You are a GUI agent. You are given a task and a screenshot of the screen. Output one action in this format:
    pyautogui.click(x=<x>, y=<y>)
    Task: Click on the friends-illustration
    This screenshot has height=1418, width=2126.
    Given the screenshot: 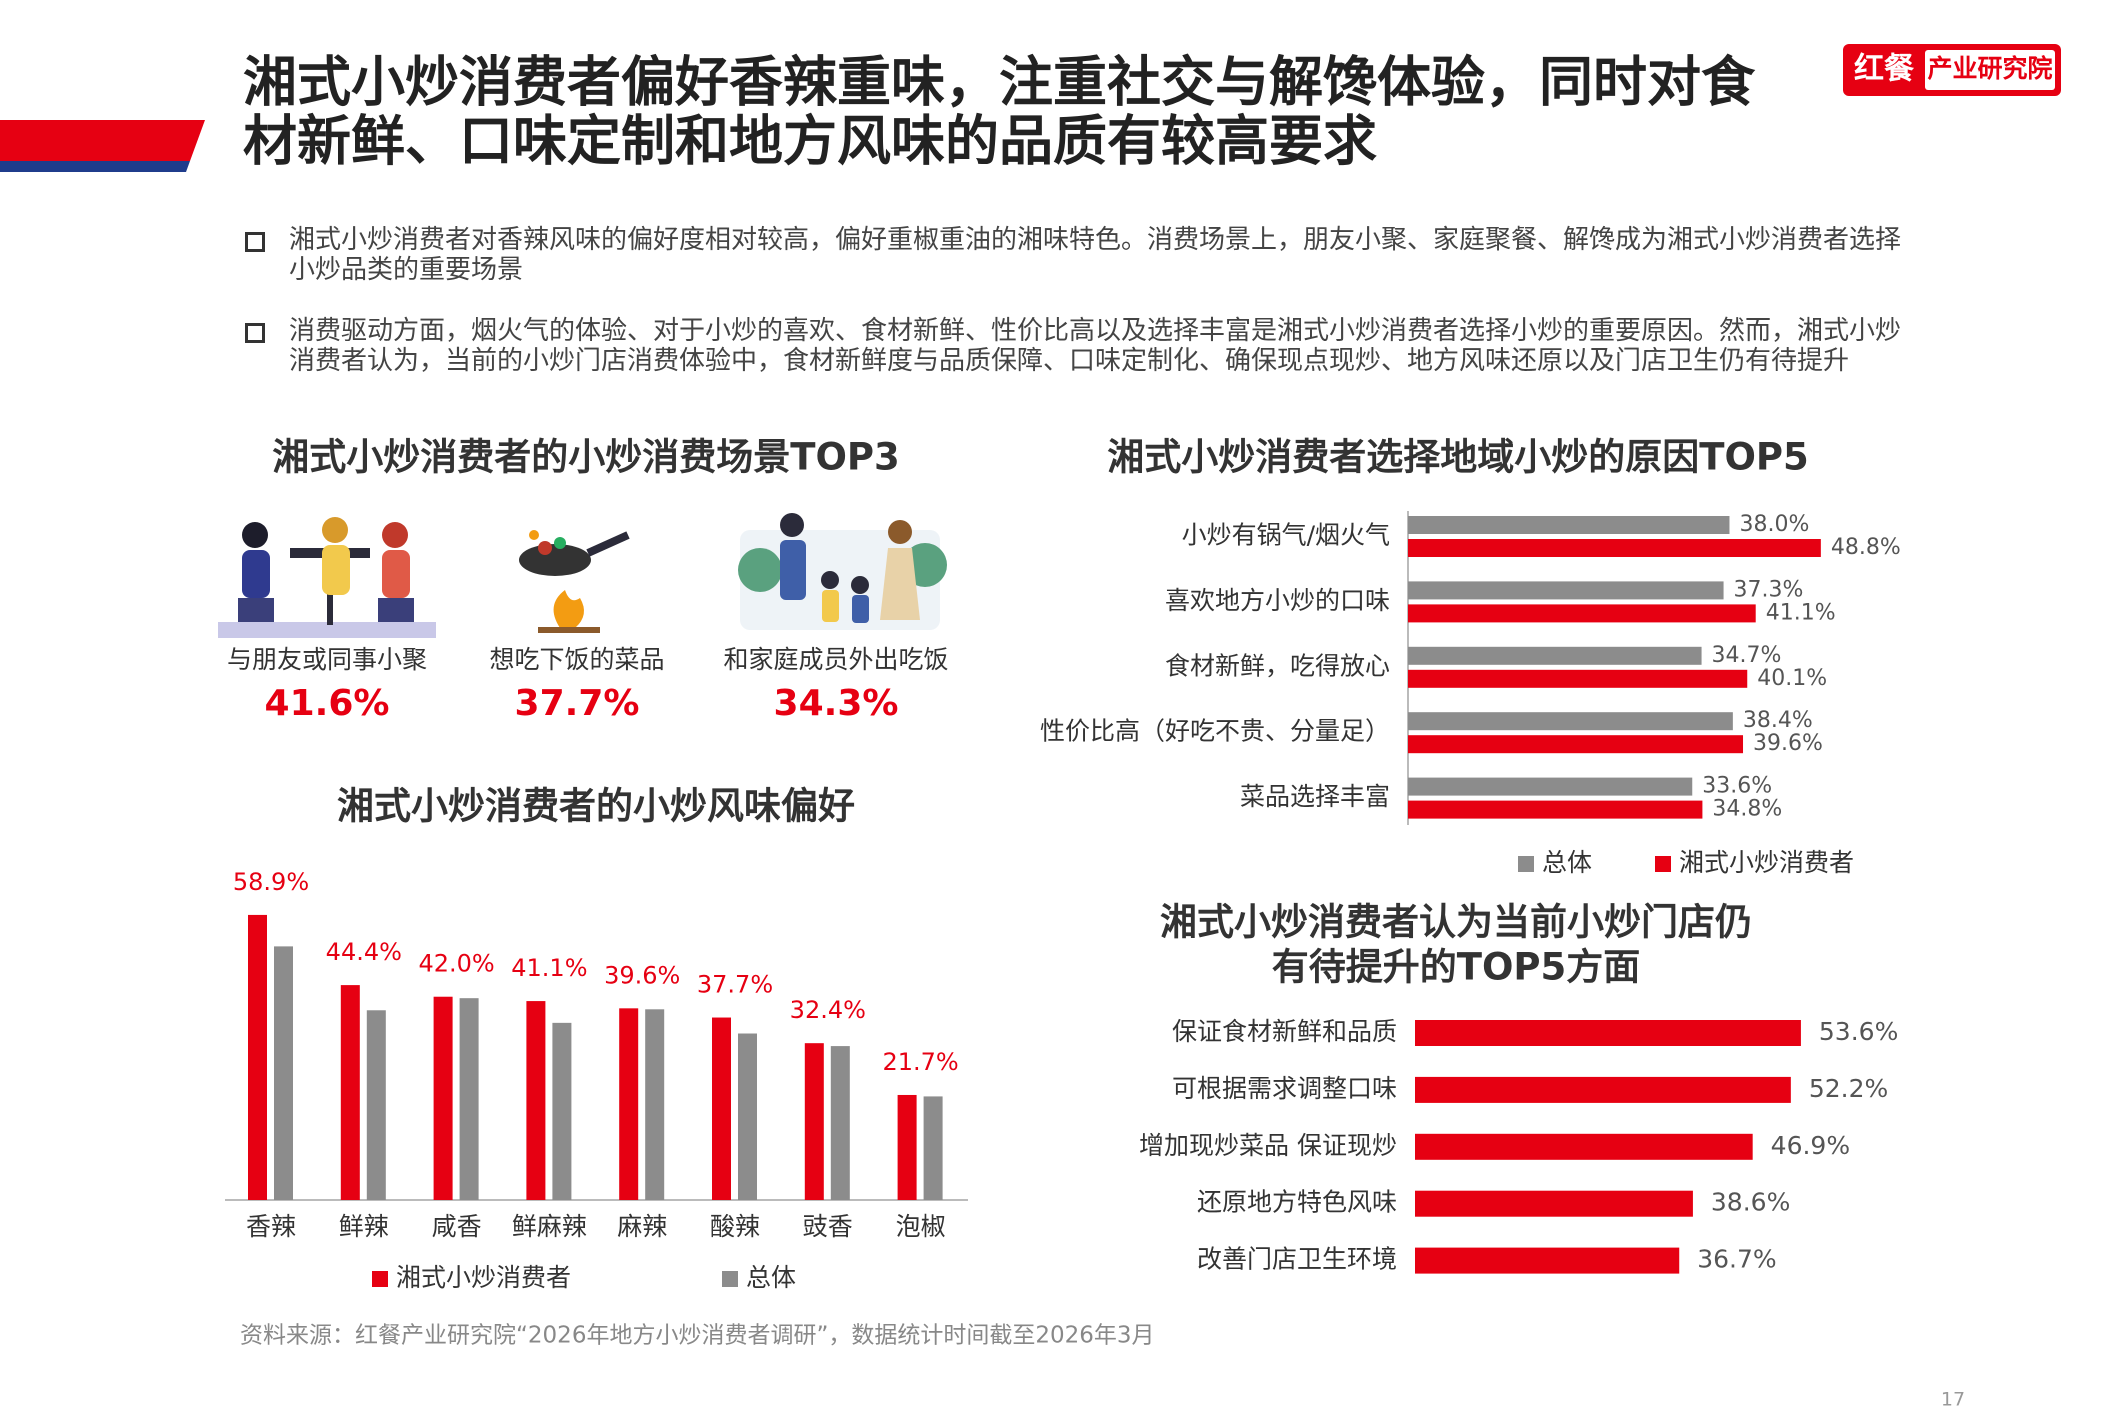 What is the action you would take?
    pyautogui.click(x=327, y=577)
    